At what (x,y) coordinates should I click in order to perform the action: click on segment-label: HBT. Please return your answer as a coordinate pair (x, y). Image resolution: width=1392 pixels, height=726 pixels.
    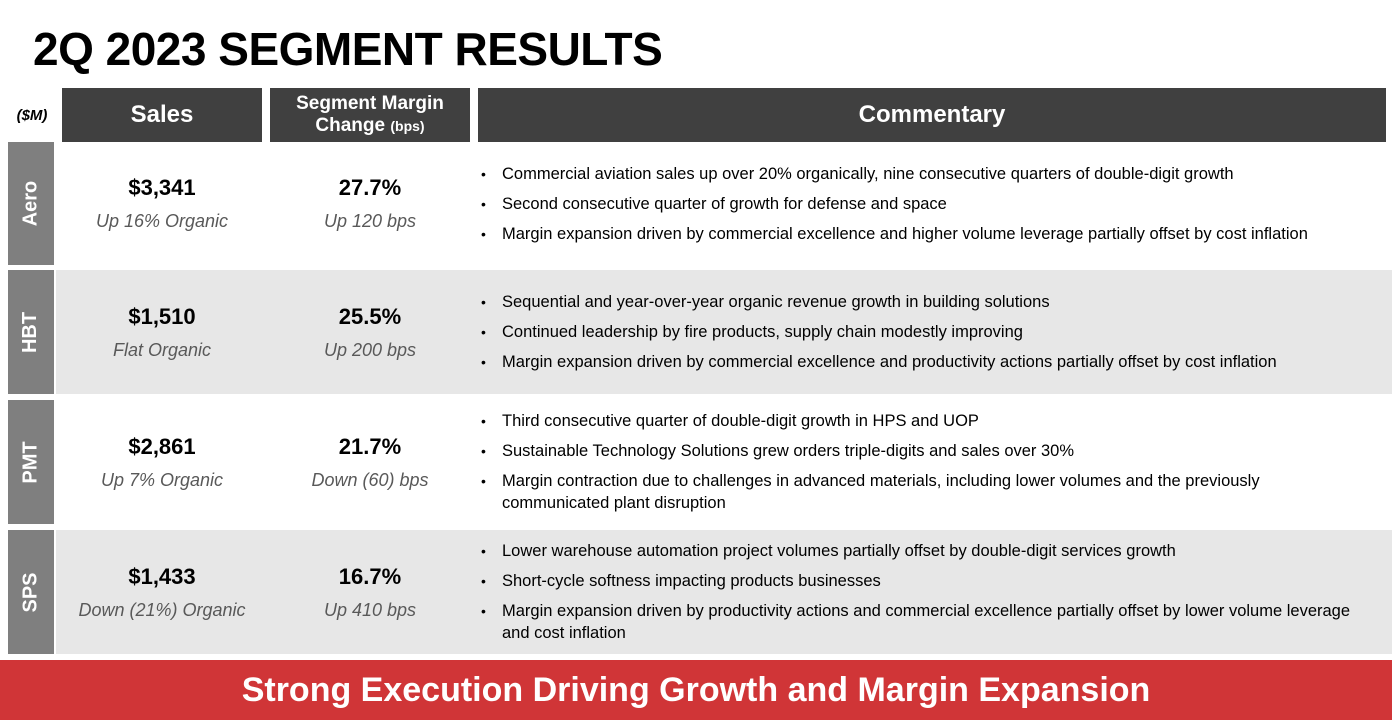
    Looking at the image, I should click on (31, 332).